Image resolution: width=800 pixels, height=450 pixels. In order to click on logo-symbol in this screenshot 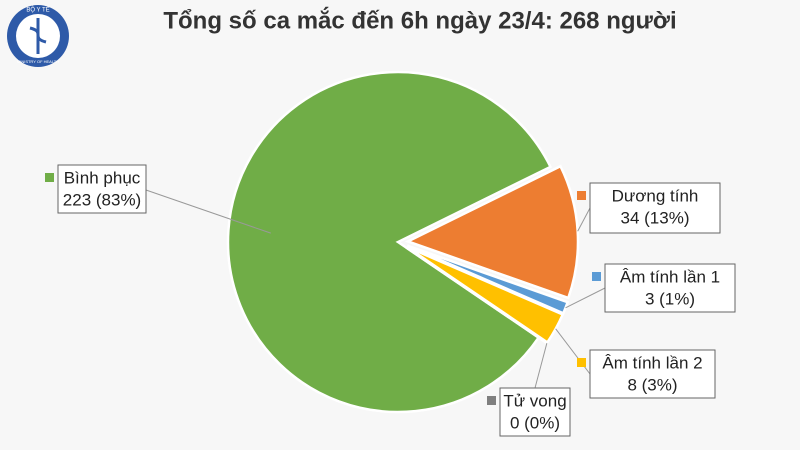, I will do `click(38, 36)`.